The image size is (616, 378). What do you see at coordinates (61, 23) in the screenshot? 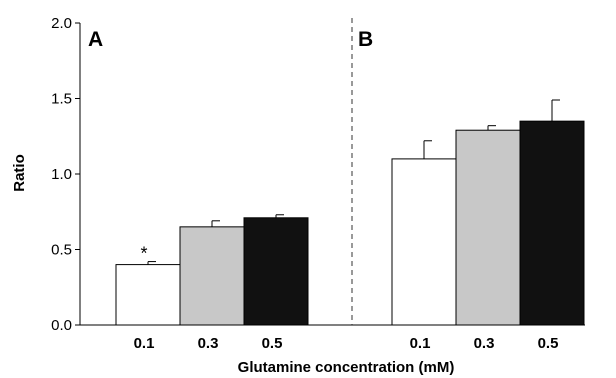
I see `y-tick-label: 2.0` at bounding box center [61, 23].